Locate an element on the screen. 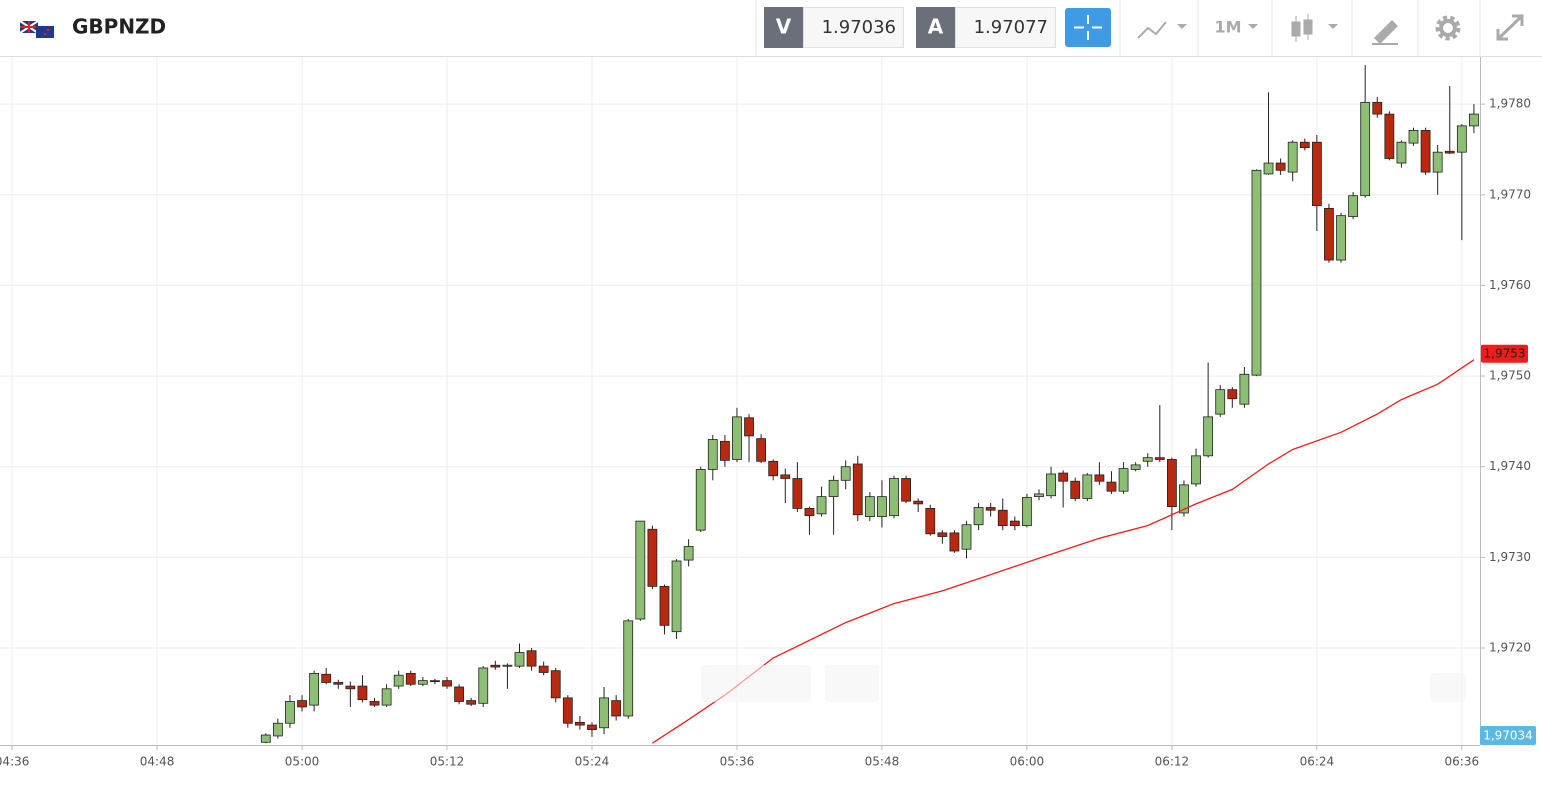 The image size is (1542, 787). symbol: GBPNZD is located at coordinates (119, 27).